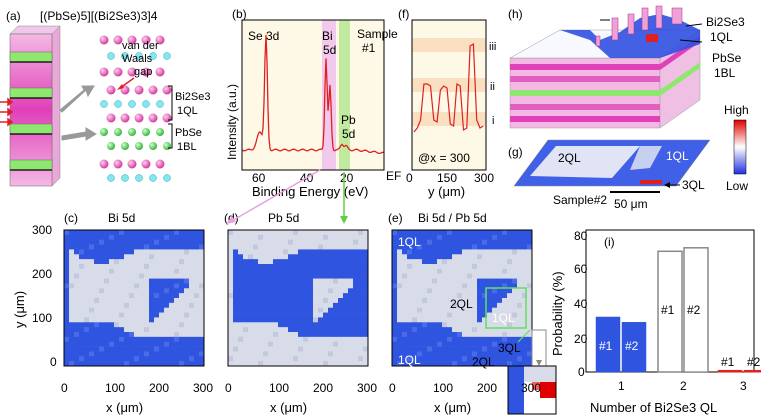 The height and width of the screenshot is (420, 761). I want to click on bracket-bi2se3, so click(170, 103).